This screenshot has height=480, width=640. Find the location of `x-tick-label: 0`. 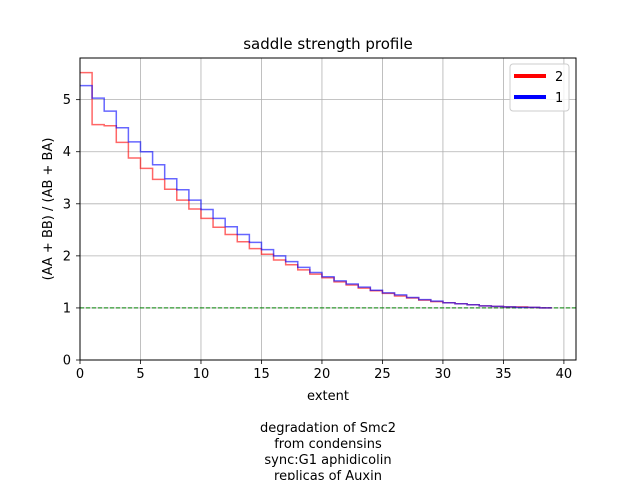

x-tick-label: 0 is located at coordinates (80, 374).